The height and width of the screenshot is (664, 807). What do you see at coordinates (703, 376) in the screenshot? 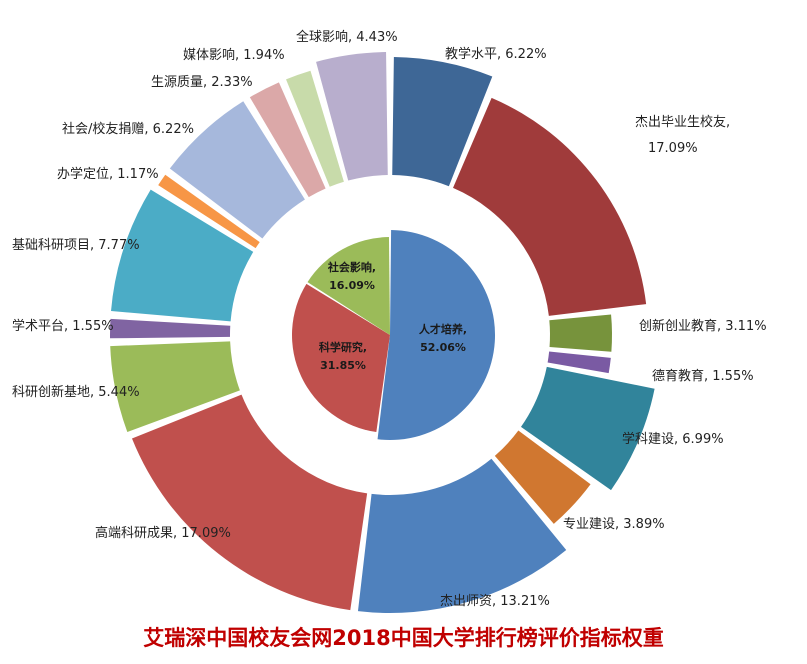
I see `outer-label-3: 德育教育, 1.55%` at bounding box center [703, 376].